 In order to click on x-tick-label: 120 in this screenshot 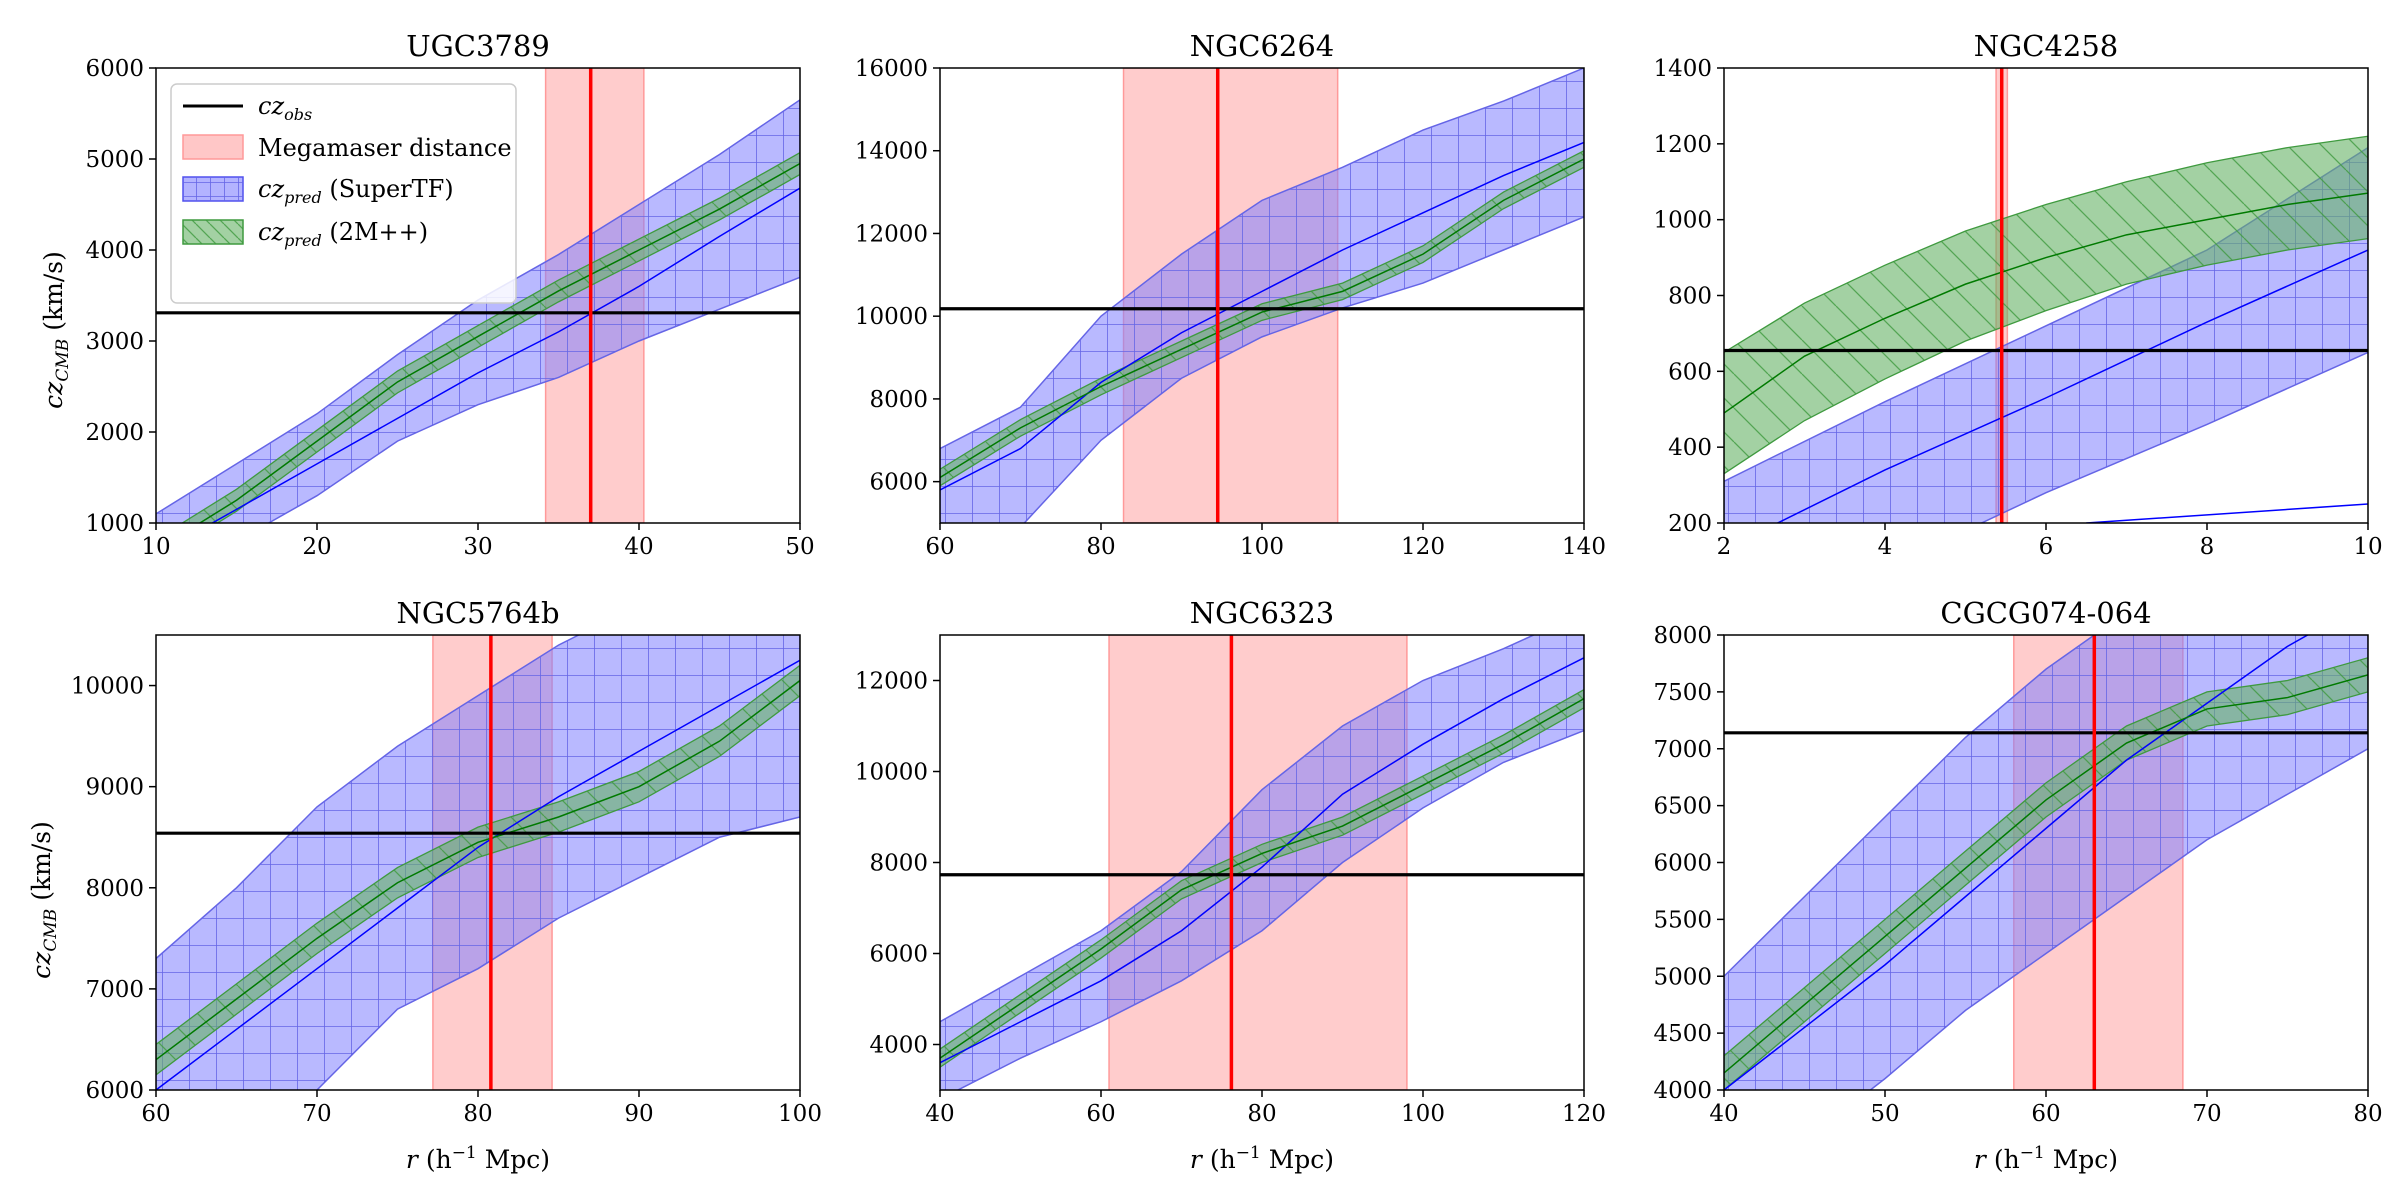, I will do `click(1584, 1114)`.